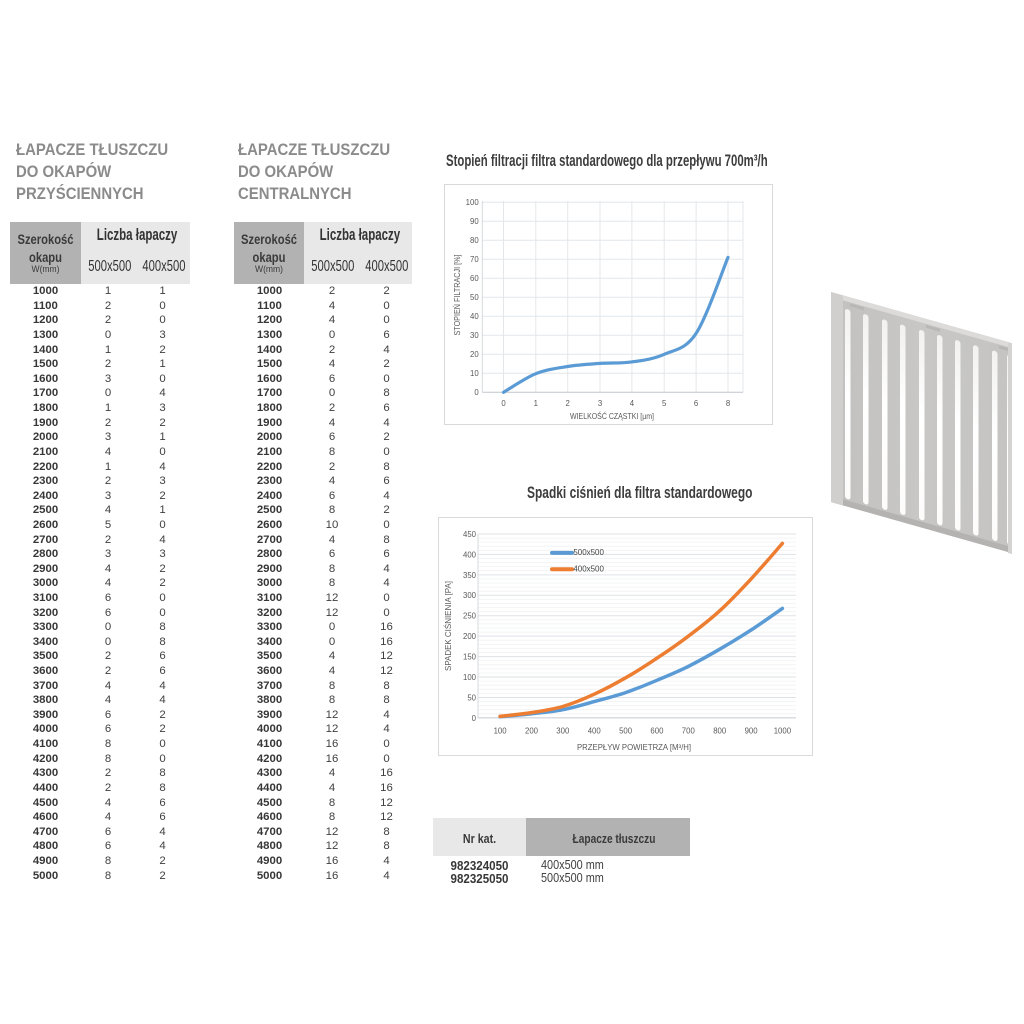 The height and width of the screenshot is (1024, 1024). I want to click on svg-text: STOPIEŃ FILTRACJI [%], so click(457, 295).